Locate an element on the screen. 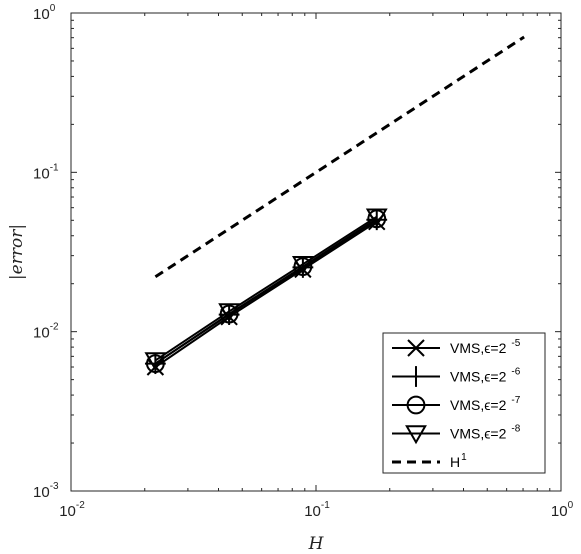  y-tick-label: 10⁻³ is located at coordinates (46, 491).